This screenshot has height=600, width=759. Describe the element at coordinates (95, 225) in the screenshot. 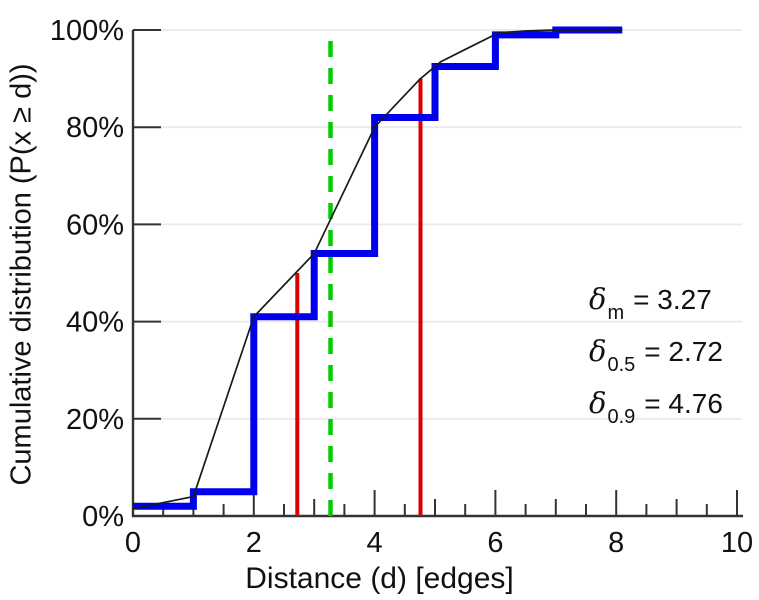

I see `y-tick-label-60%: 60%` at that location.